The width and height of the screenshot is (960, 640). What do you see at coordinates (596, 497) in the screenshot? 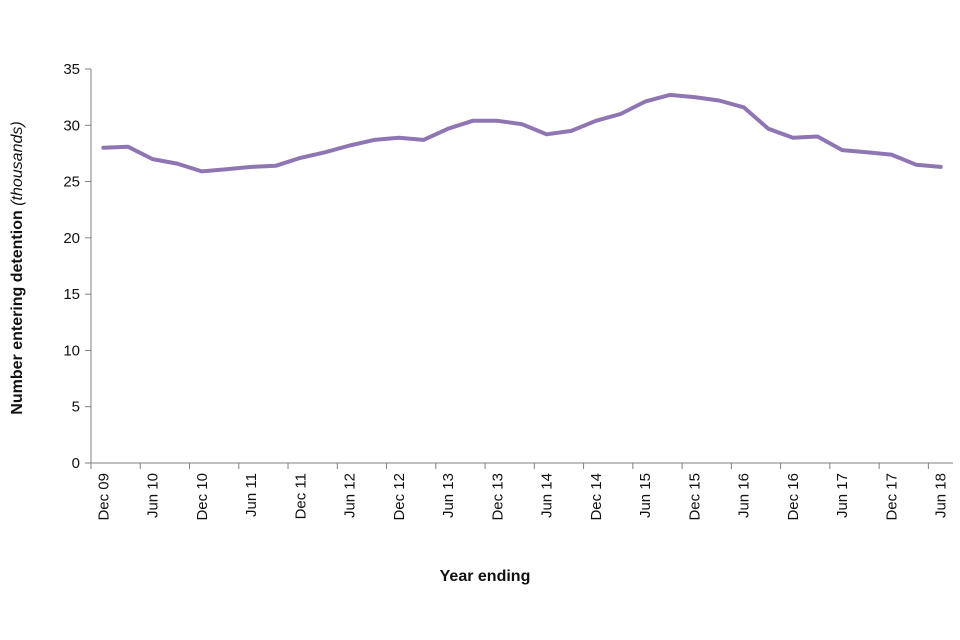
I see `x-tick-label: Dec 14` at bounding box center [596, 497].